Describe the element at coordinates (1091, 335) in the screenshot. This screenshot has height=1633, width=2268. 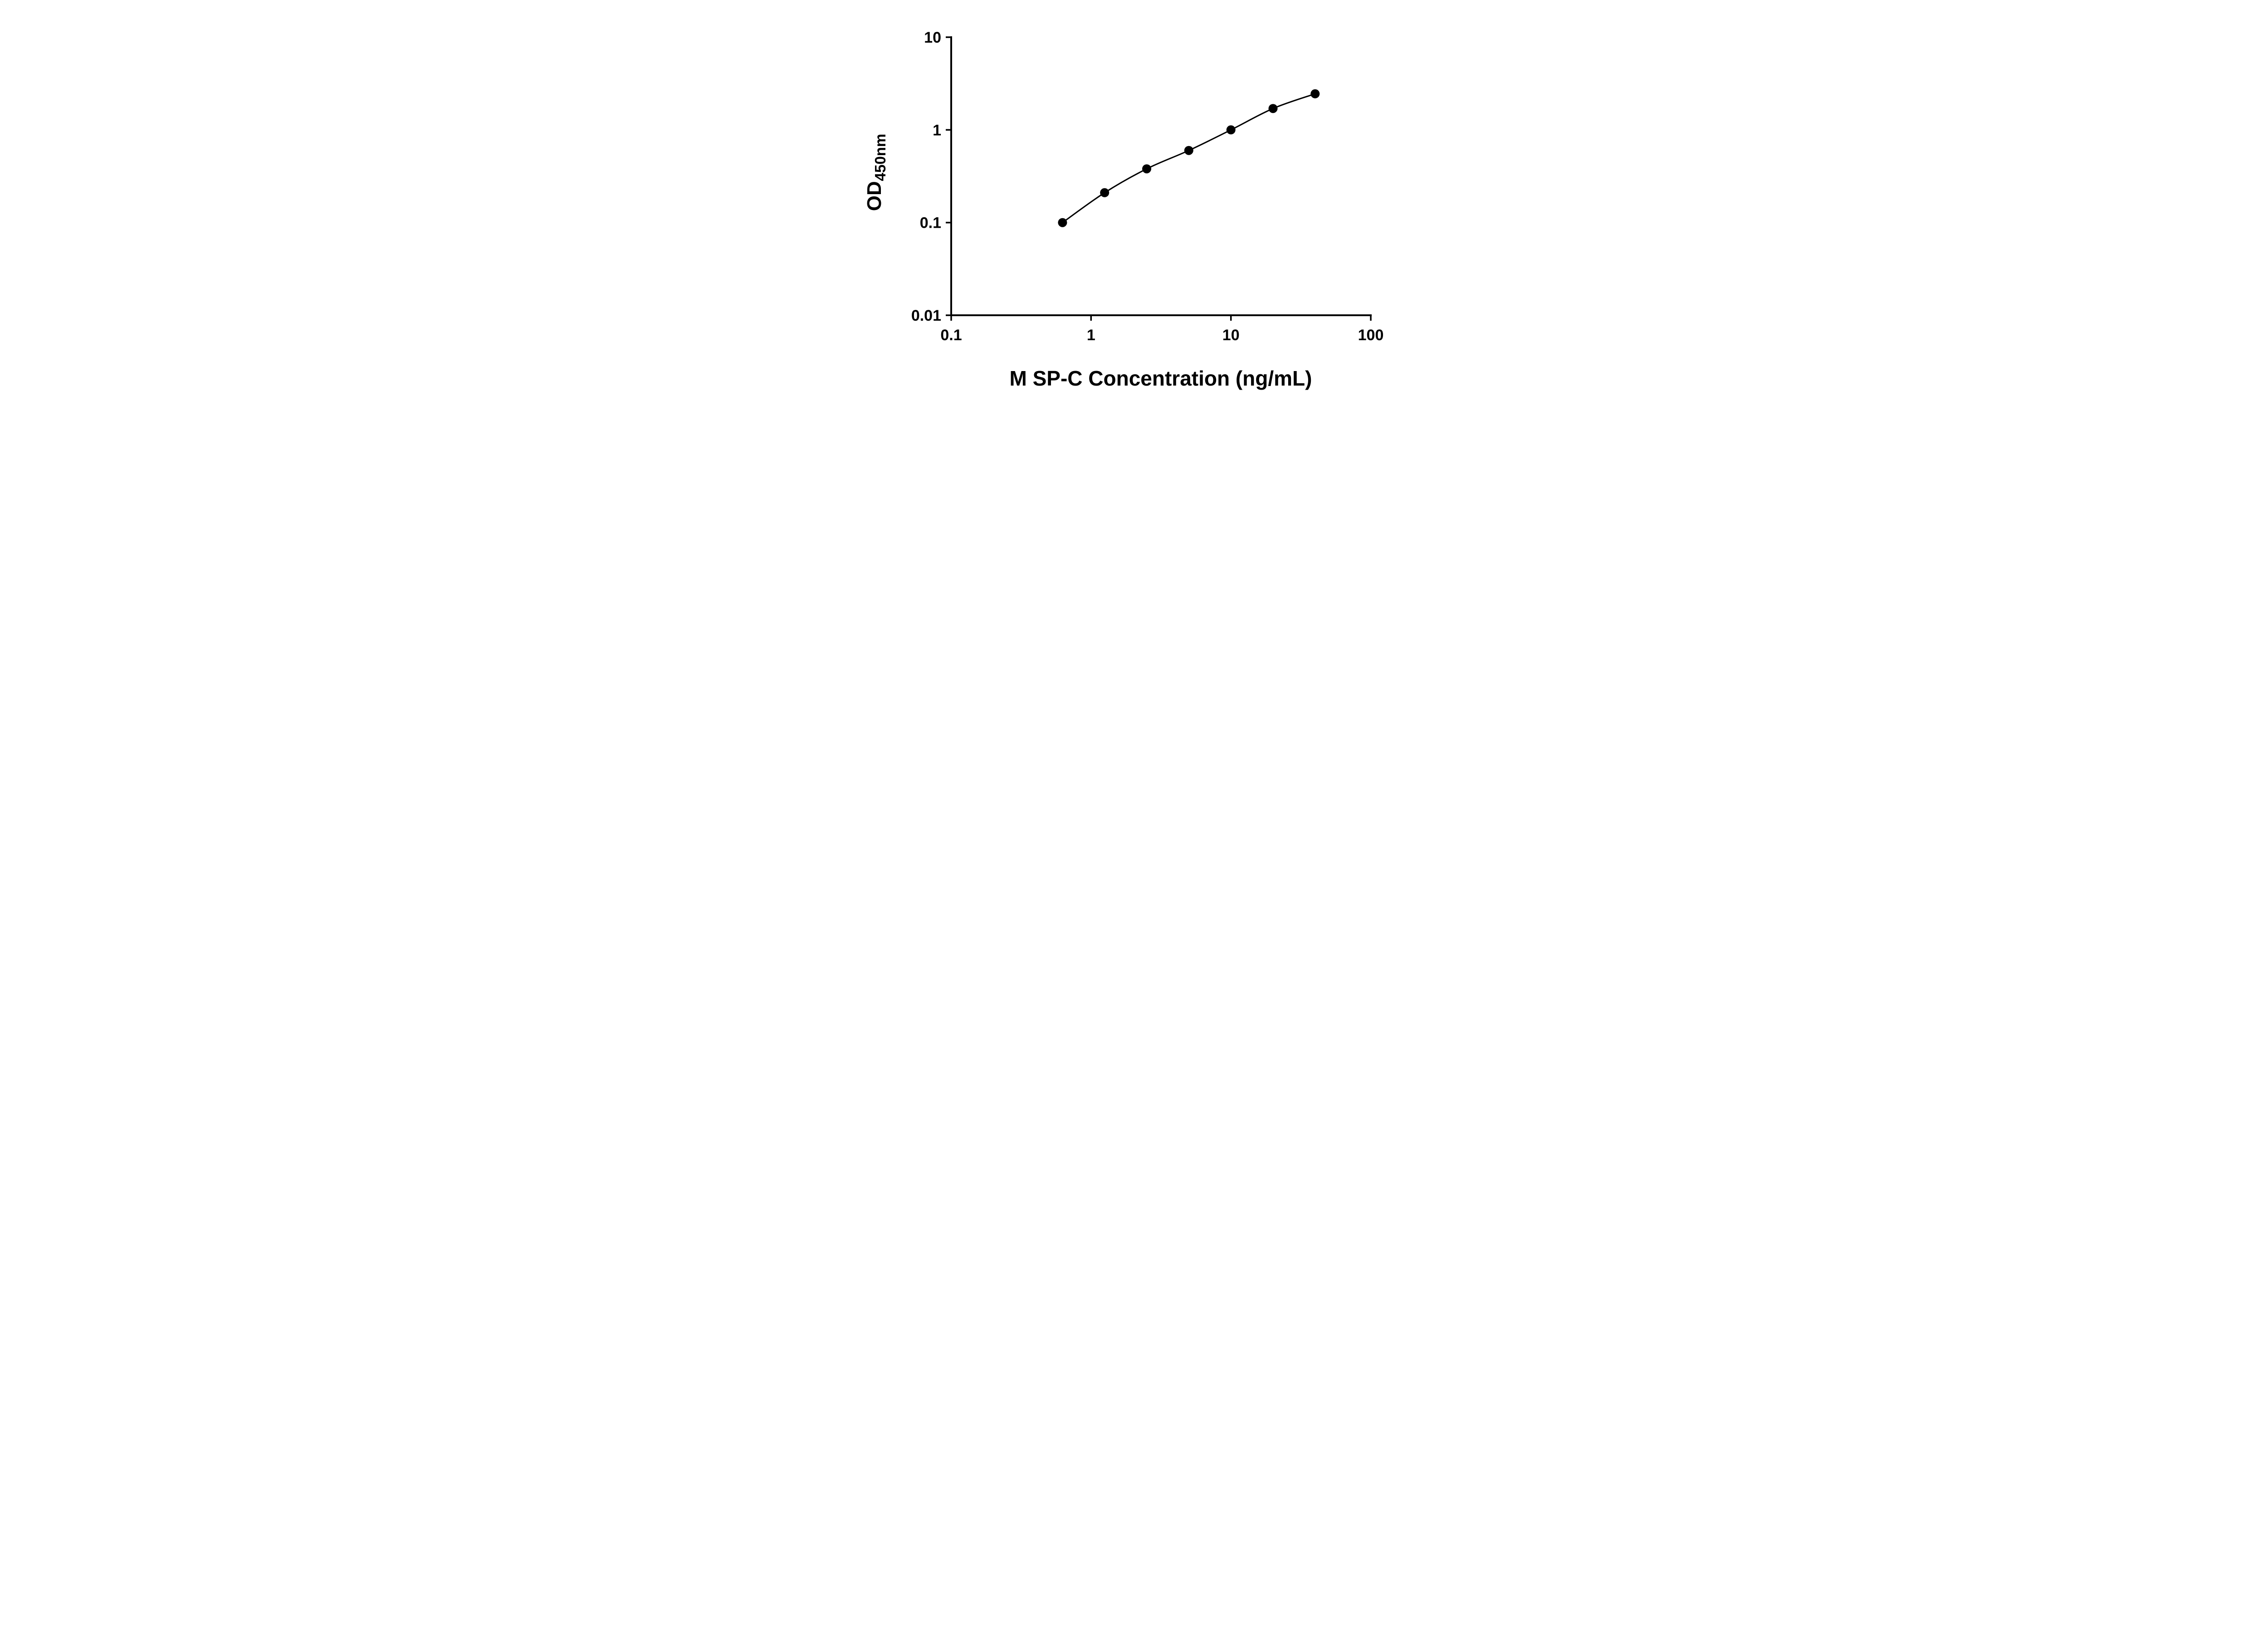
I see `x-tick-label: 1` at that location.